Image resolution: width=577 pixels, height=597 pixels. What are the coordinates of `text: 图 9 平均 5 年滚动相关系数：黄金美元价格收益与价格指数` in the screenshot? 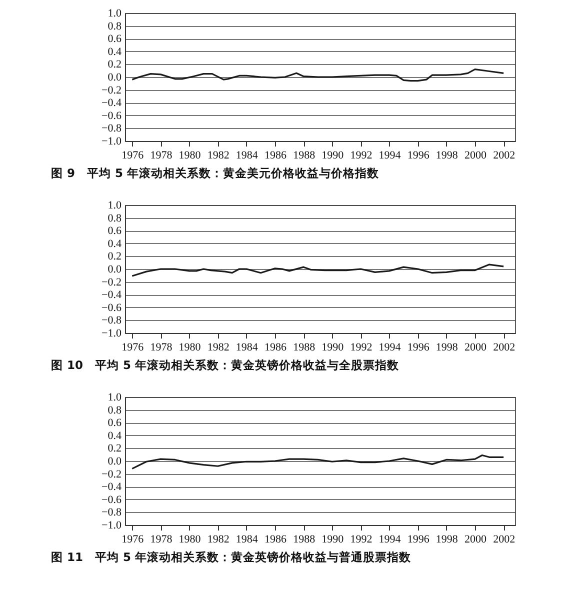 It's located at (215, 173).